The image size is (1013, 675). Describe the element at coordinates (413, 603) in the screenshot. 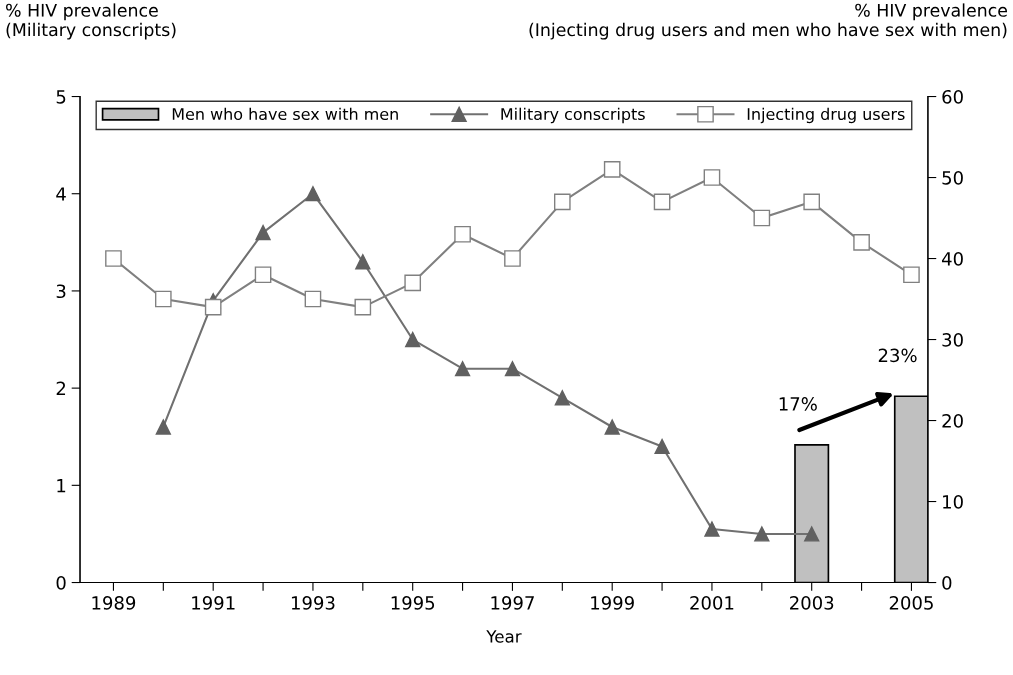

I see `x-tick-label: 1995` at that location.